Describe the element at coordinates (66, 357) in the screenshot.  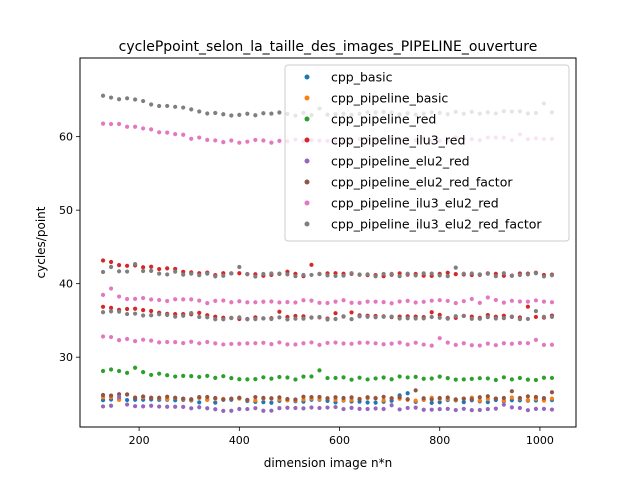
I see `y-tick-label: 30` at that location.